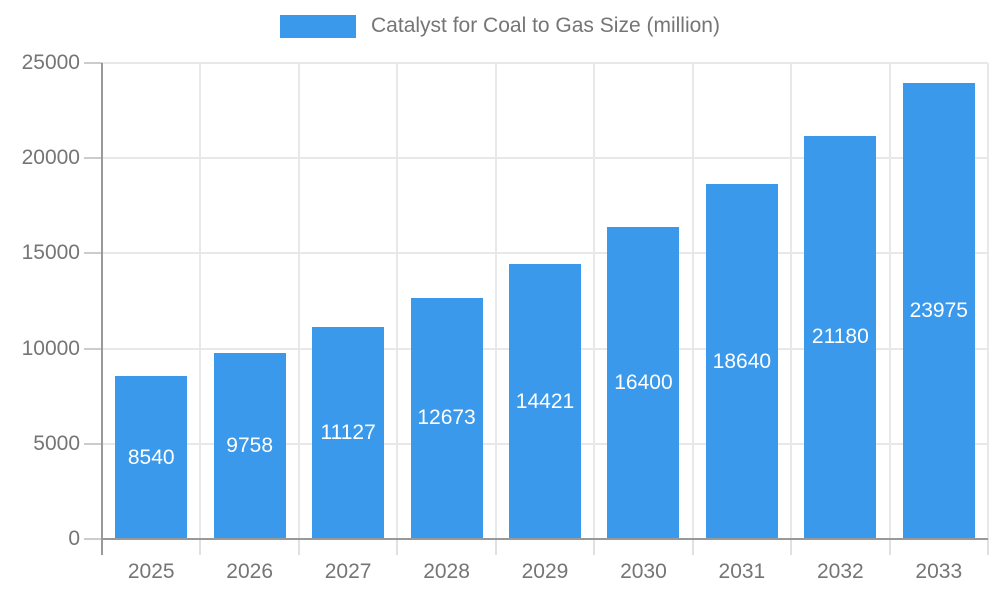 This screenshot has width=1000, height=600. I want to click on bar-value-label: 9758, so click(250, 446).